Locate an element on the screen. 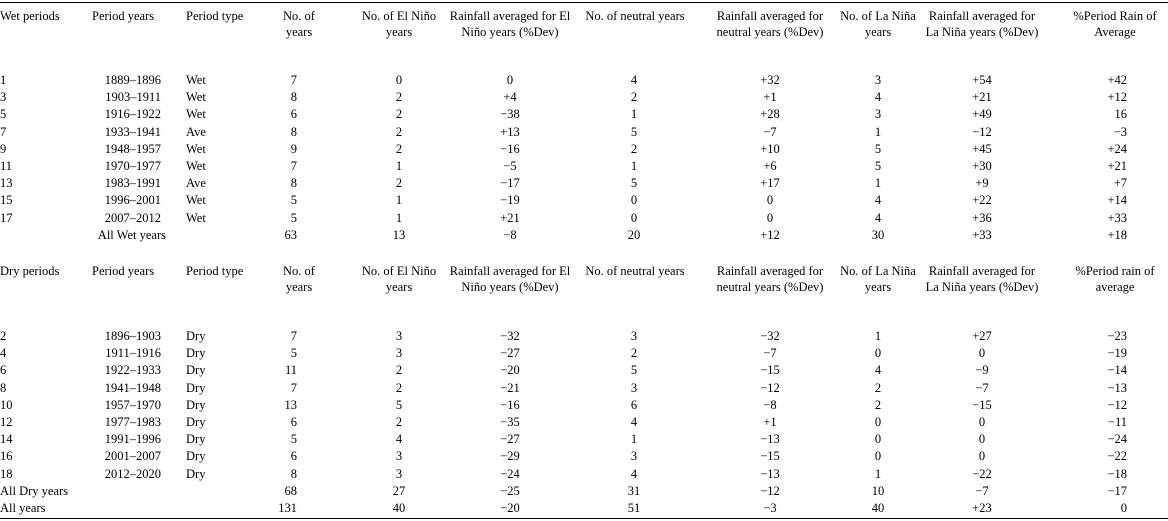 The height and width of the screenshot is (521, 1168). wet-table-row: 15 1996–2001 Wet 5 1 −19 0 0 4 +22 +14 is located at coordinates (584, 200).